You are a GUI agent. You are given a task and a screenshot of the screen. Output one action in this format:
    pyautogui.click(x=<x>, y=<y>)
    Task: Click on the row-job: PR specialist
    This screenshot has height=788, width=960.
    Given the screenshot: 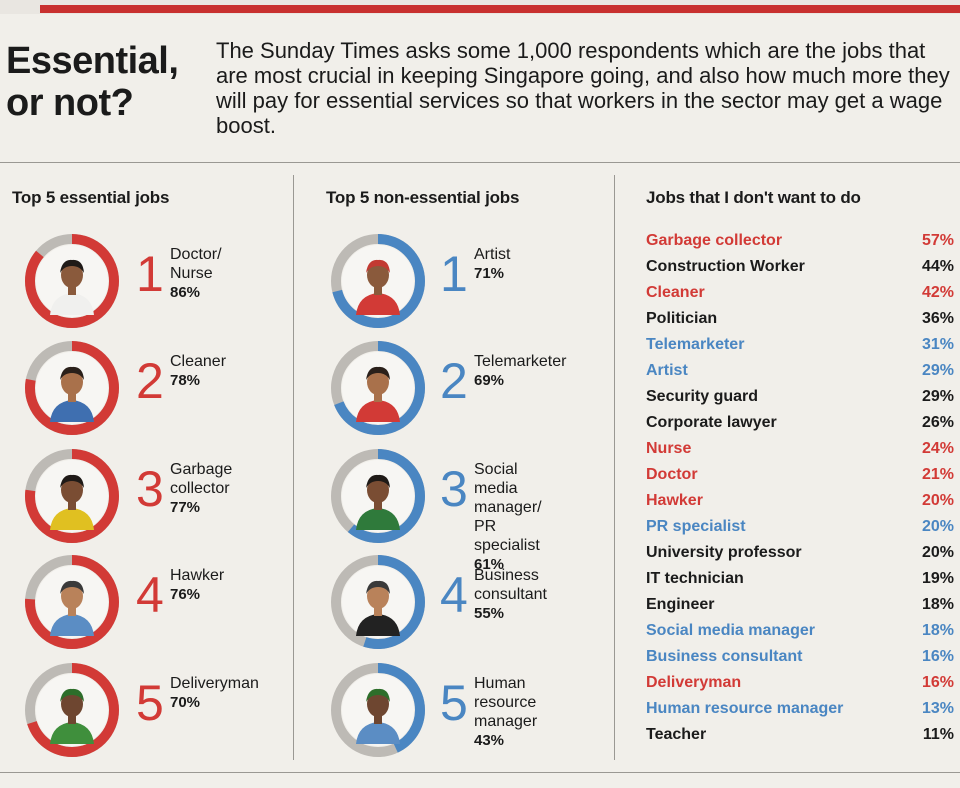 What is the action you would take?
    pyautogui.click(x=696, y=526)
    